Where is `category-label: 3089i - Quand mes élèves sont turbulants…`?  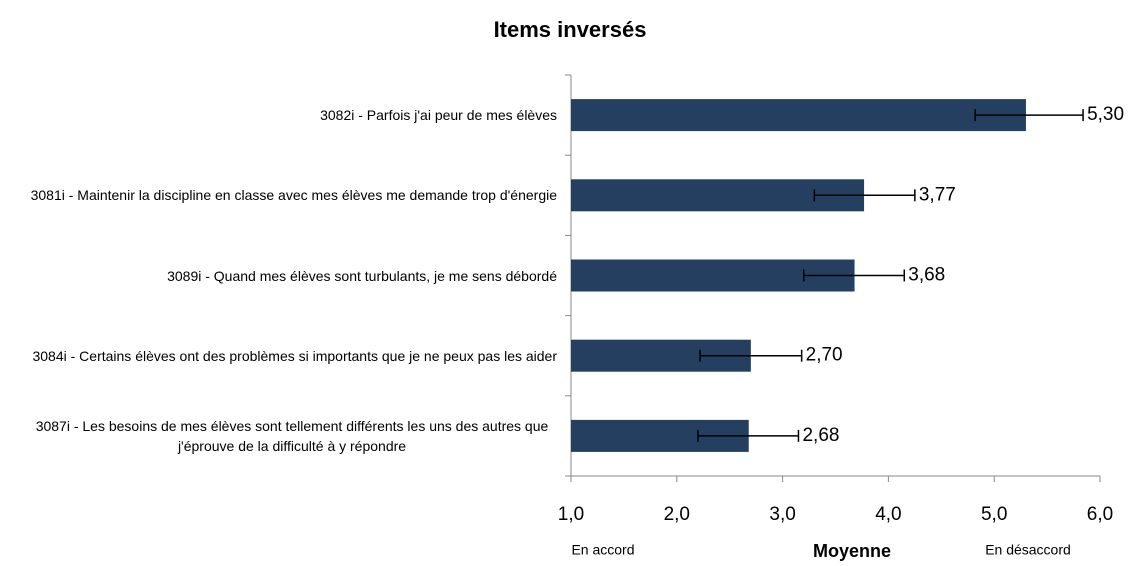
category-label: 3089i - Quand mes élèves sont turbulants… is located at coordinates (362, 275).